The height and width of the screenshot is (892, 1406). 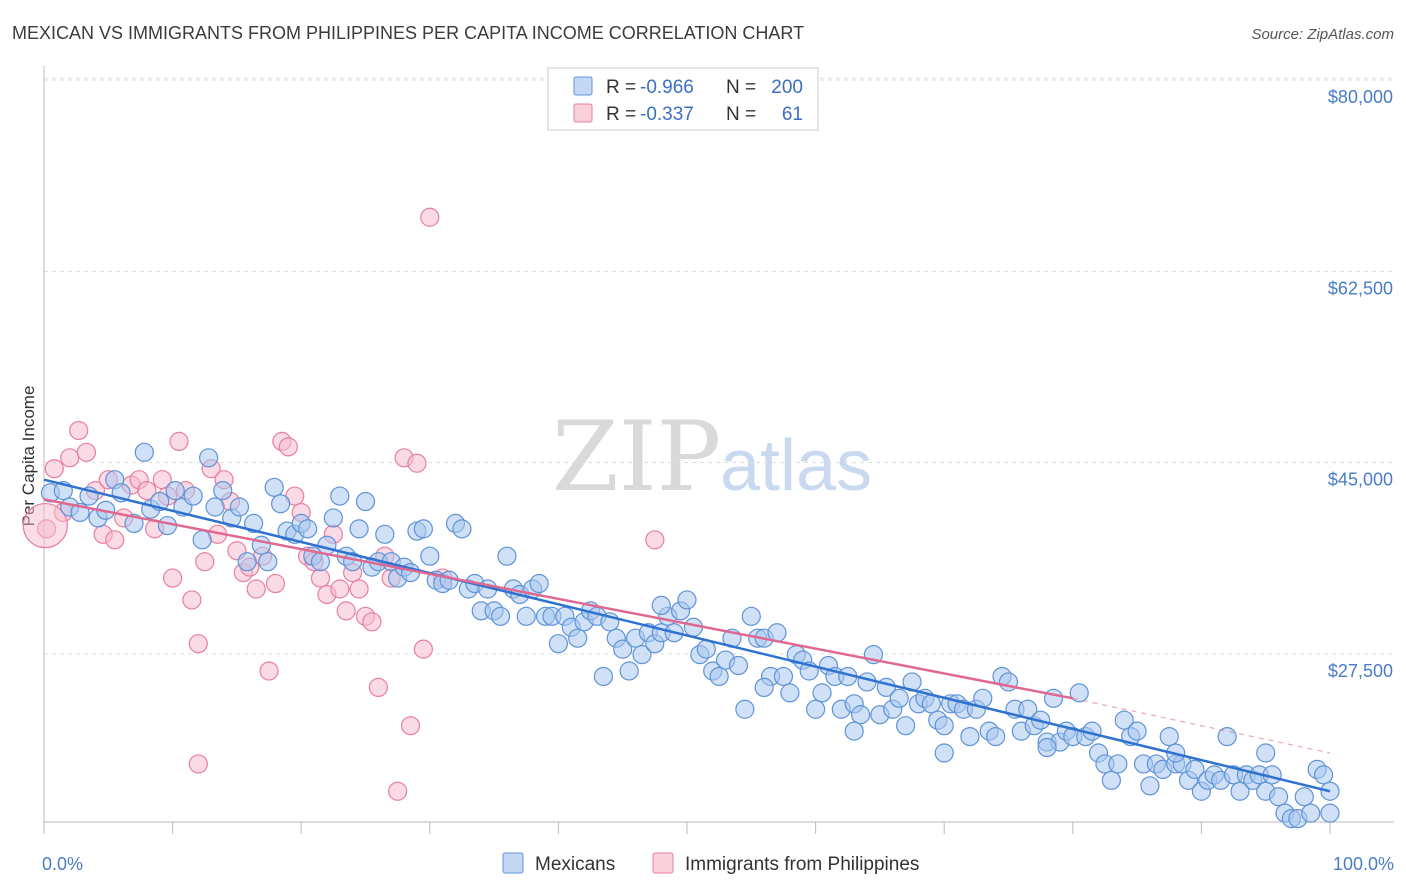 What do you see at coordinates (792, 114) in the screenshot?
I see `legend-n-value-philippines: 61` at bounding box center [792, 114].